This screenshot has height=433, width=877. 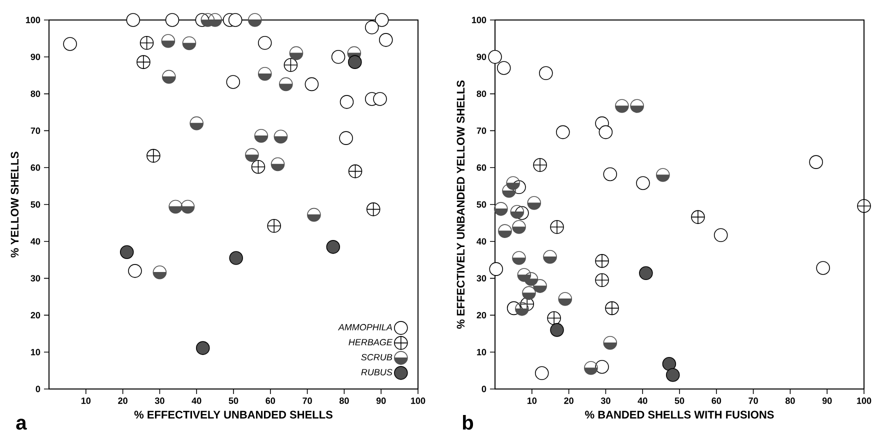 I want to click on y-tick-label: 40, so click(x=481, y=241).